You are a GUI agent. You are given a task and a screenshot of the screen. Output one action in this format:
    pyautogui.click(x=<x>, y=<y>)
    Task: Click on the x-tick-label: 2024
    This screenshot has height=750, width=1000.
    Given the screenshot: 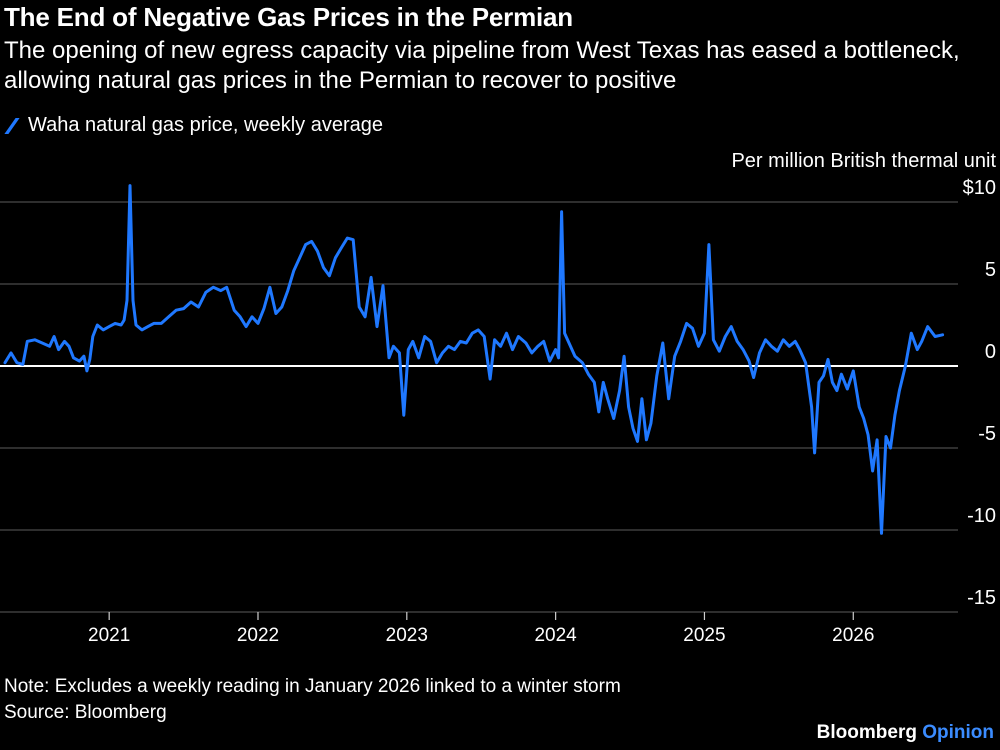 What is the action you would take?
    pyautogui.click(x=555, y=635)
    